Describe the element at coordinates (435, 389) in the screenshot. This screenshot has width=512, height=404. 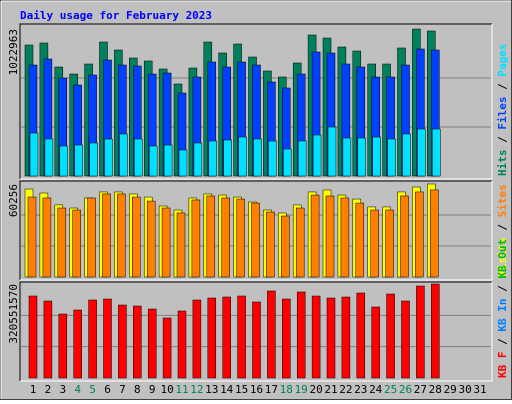
I see `x-tick-label: 28` at that location.